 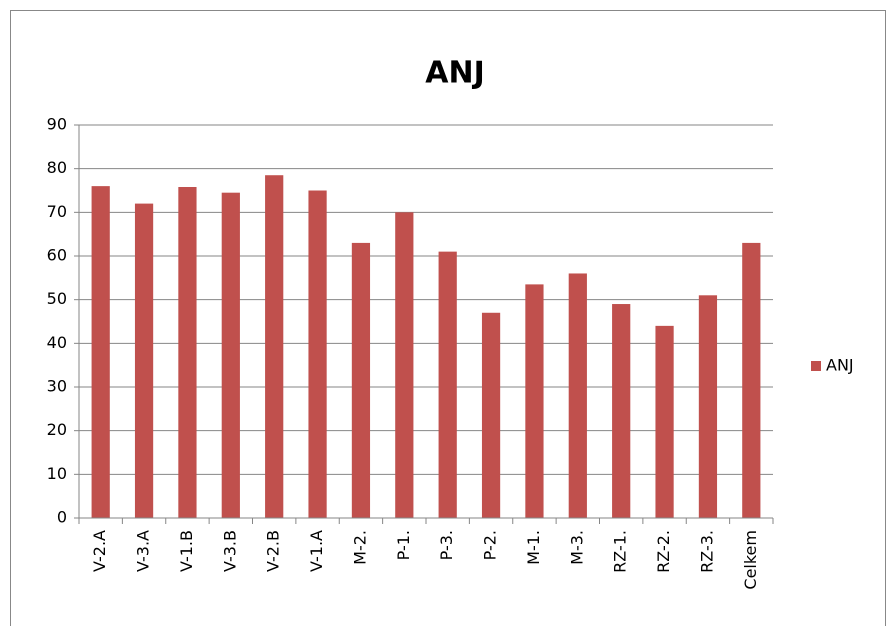 I want to click on y-tick-label: 60, so click(x=57, y=255).